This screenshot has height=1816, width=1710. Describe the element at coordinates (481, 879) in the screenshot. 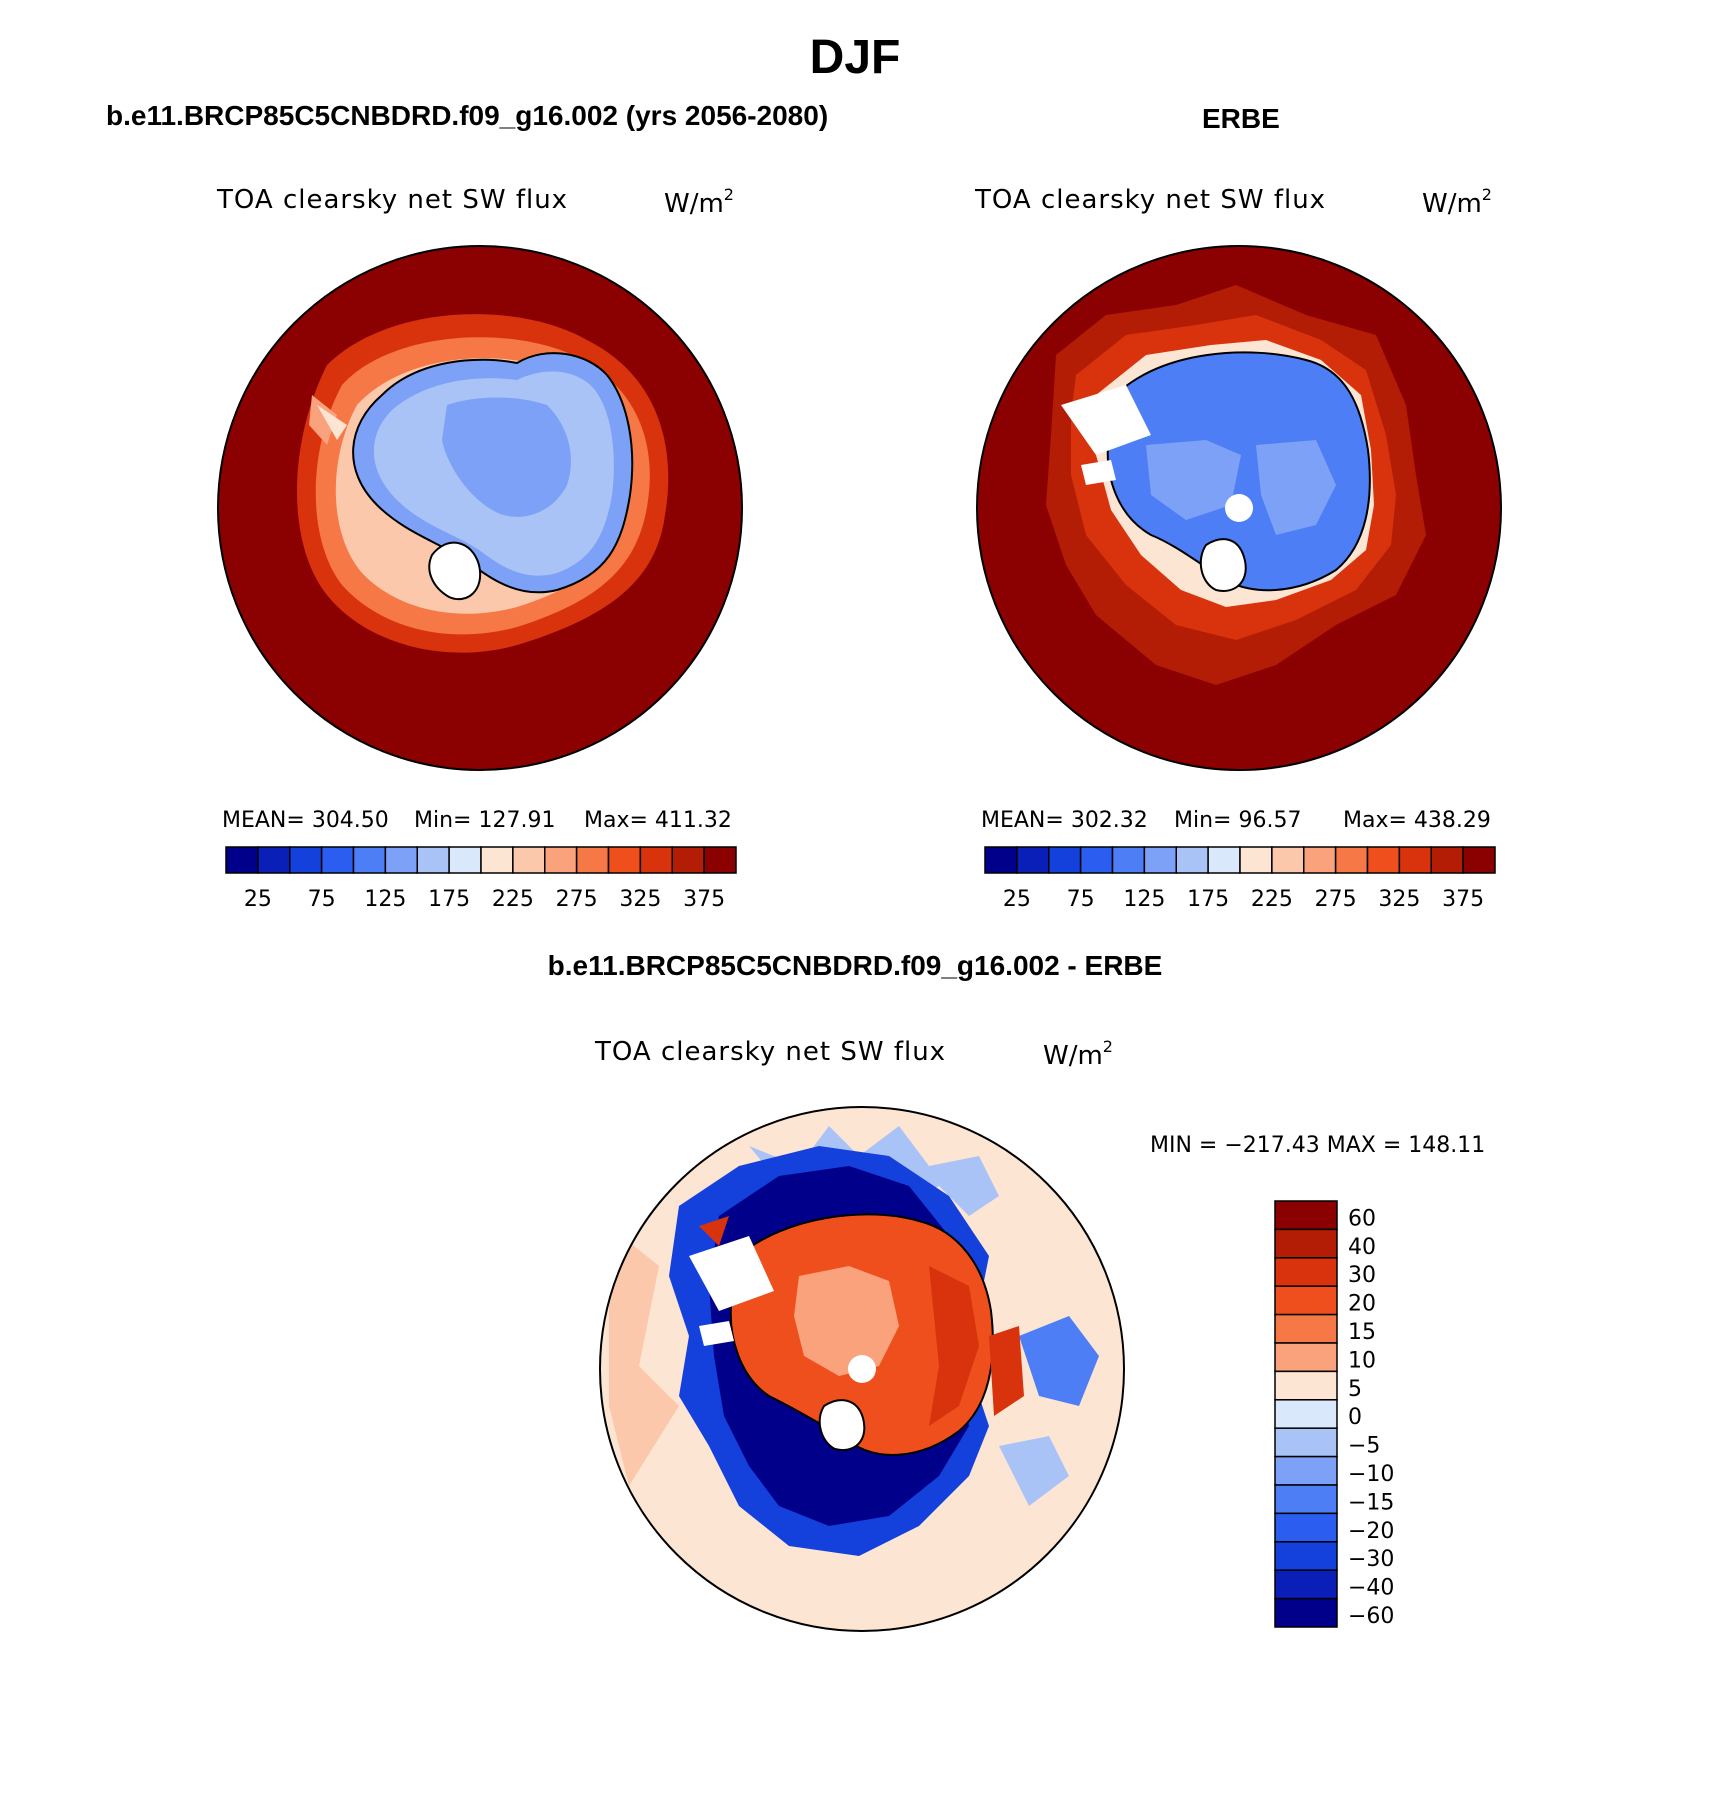

I see `left-colorbar: 25 75 125 175 225 275 325 375` at that location.